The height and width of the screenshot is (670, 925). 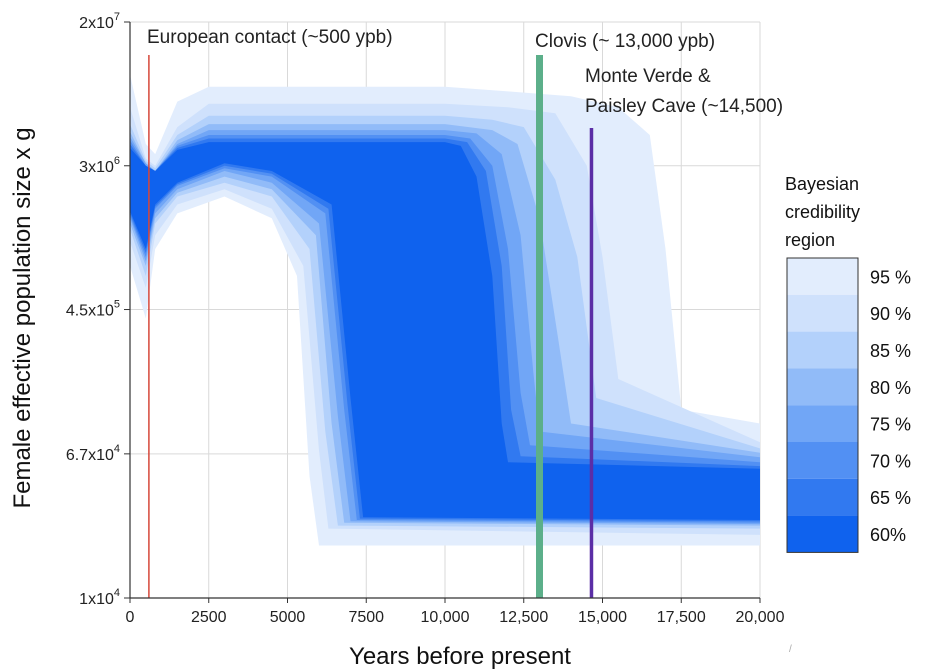 What do you see at coordinates (810, 240) in the screenshot?
I see `legend-title: region` at bounding box center [810, 240].